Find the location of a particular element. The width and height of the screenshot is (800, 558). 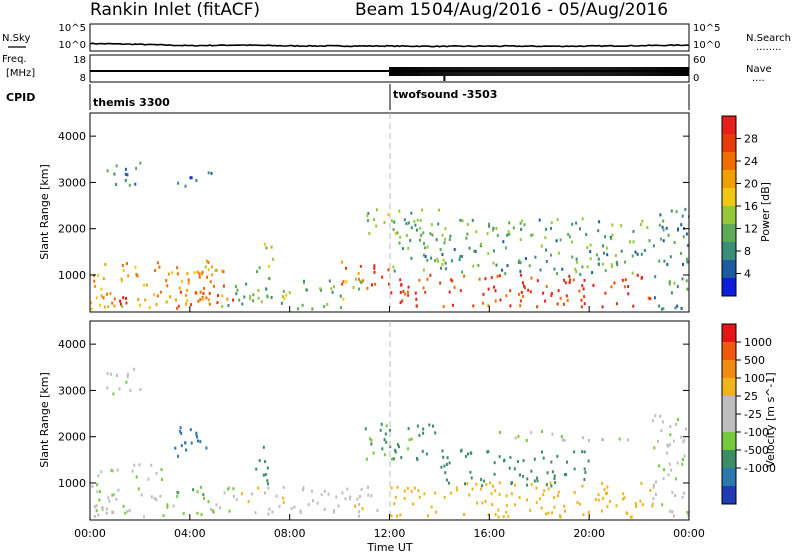

x-tick-label: 20:00 is located at coordinates (589, 533).